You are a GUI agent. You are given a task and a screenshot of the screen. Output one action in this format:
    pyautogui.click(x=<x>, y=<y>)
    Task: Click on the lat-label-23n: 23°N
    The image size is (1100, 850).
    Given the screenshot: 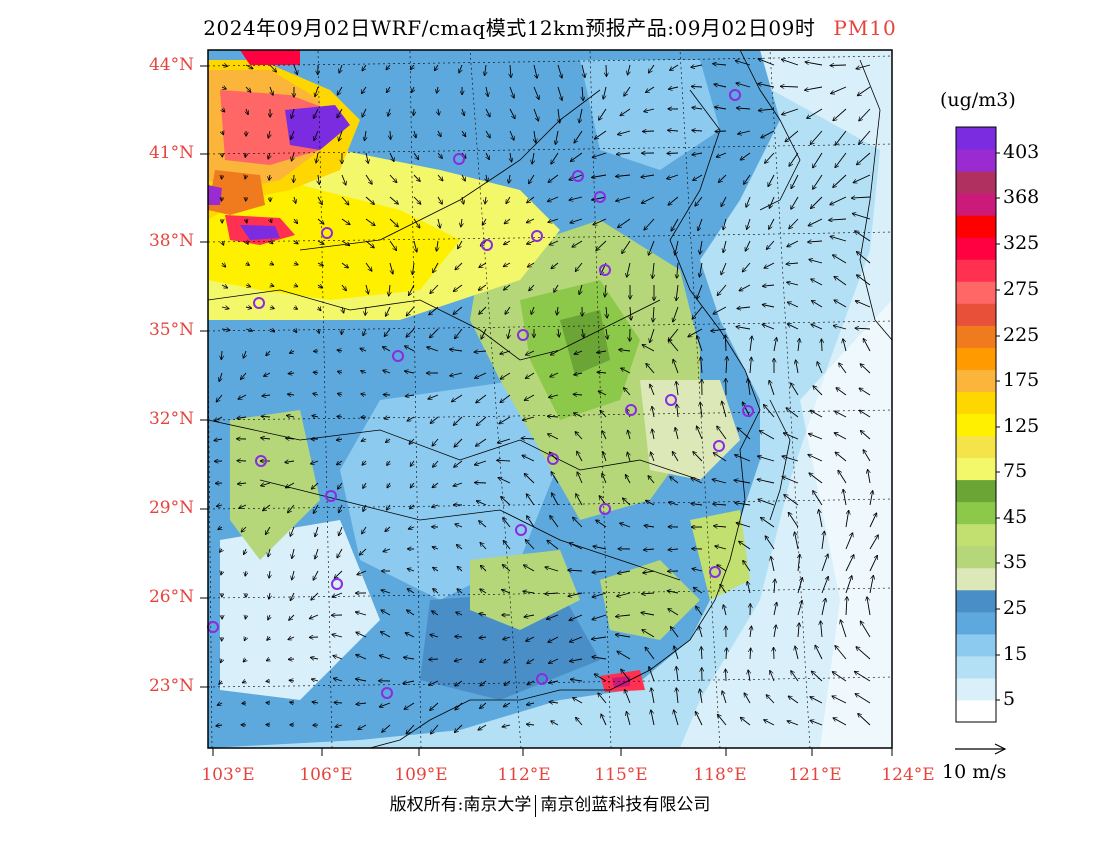 What is the action you would take?
    pyautogui.click(x=171, y=686)
    